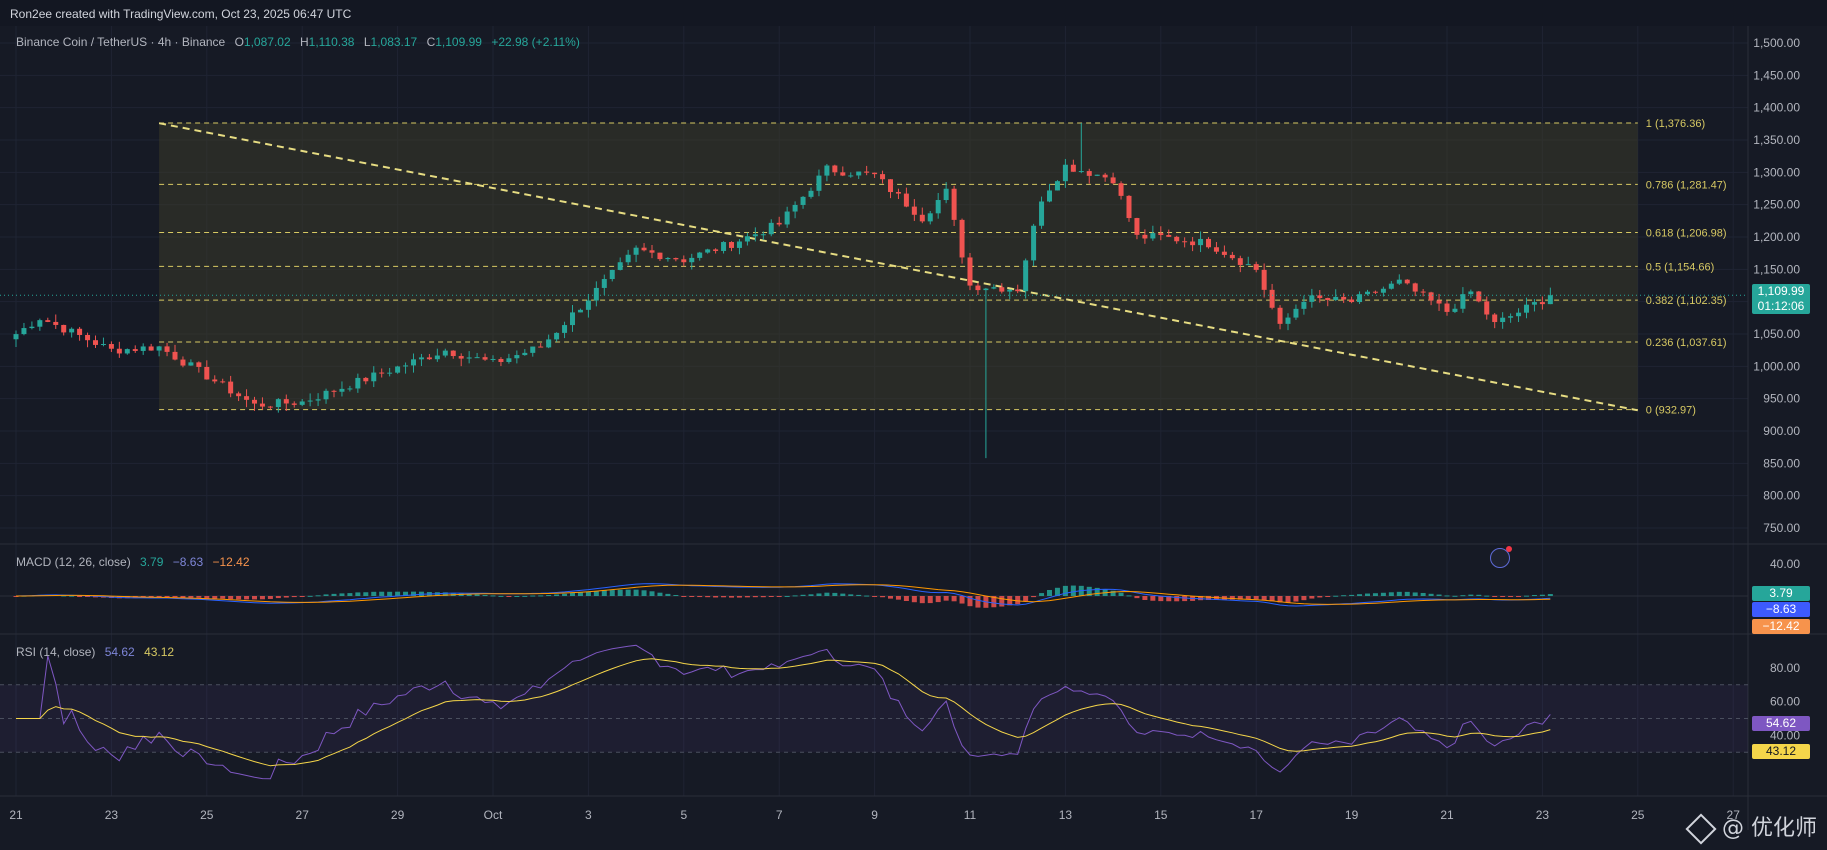 The height and width of the screenshot is (850, 1827). What do you see at coordinates (1161, 815) in the screenshot?
I see `time-tick-label: 15` at bounding box center [1161, 815].